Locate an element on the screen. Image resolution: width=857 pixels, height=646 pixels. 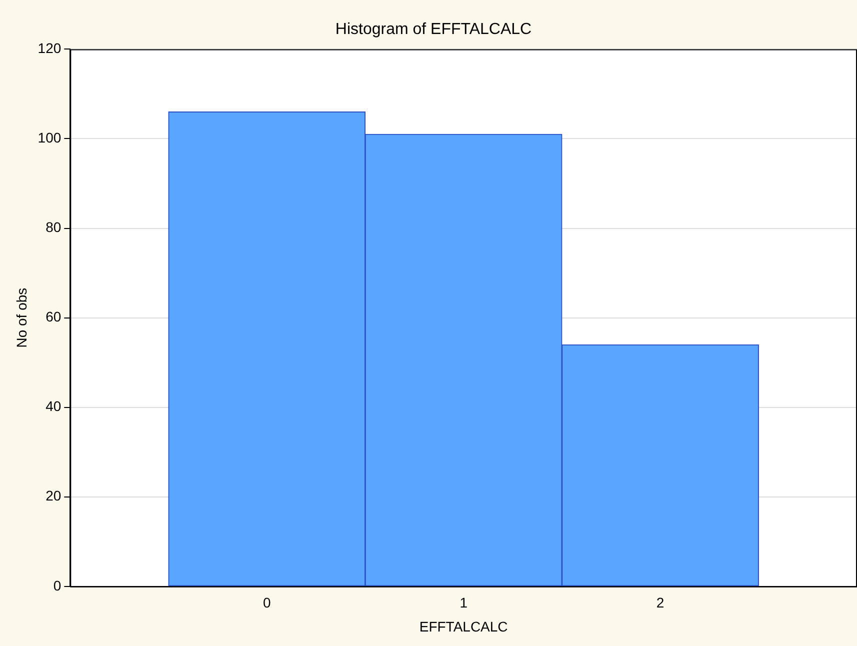
x-tick-label: 2 is located at coordinates (660, 602).